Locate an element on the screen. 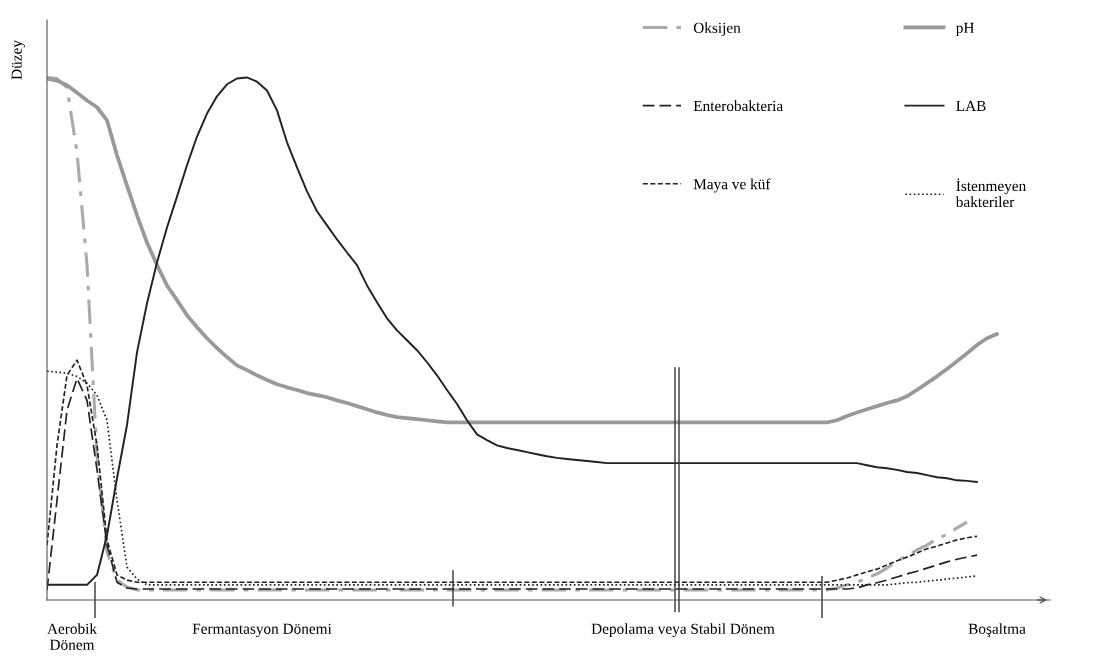  legend-label: pH is located at coordinates (965, 29).